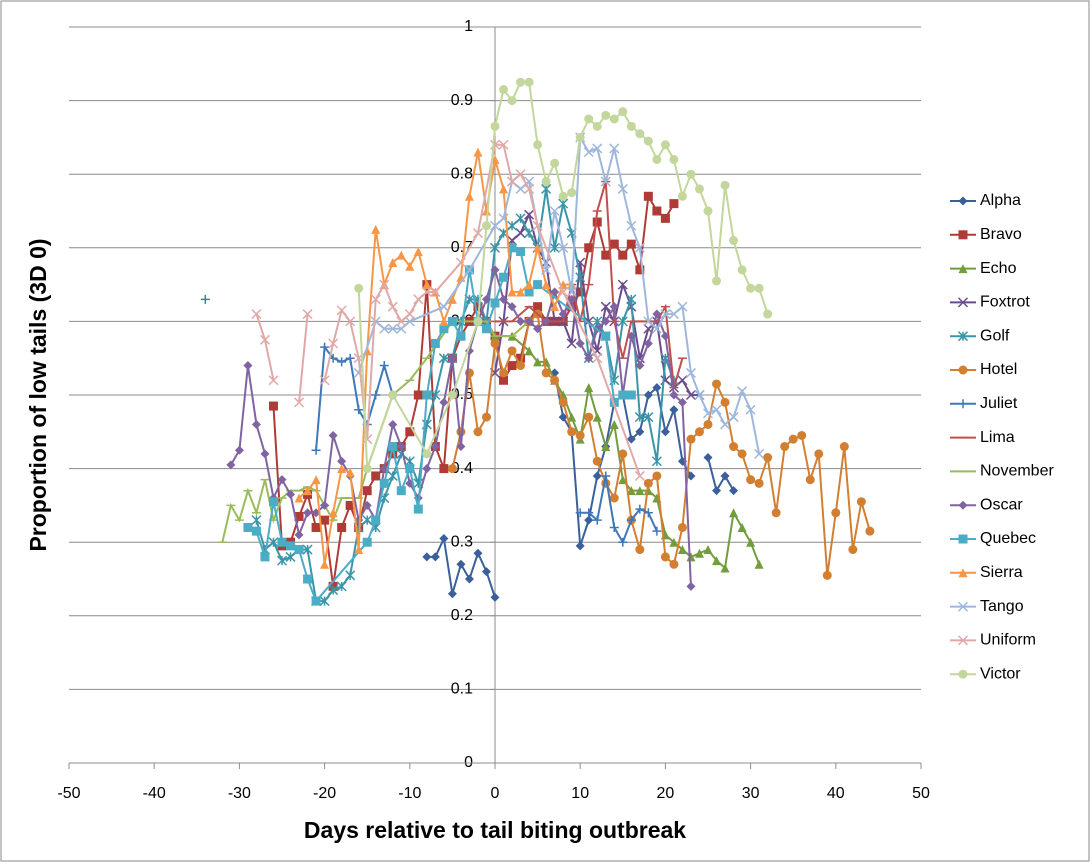  What do you see at coordinates (462, 100) in the screenshot?
I see `y-tick-label: 0.9` at bounding box center [462, 100].